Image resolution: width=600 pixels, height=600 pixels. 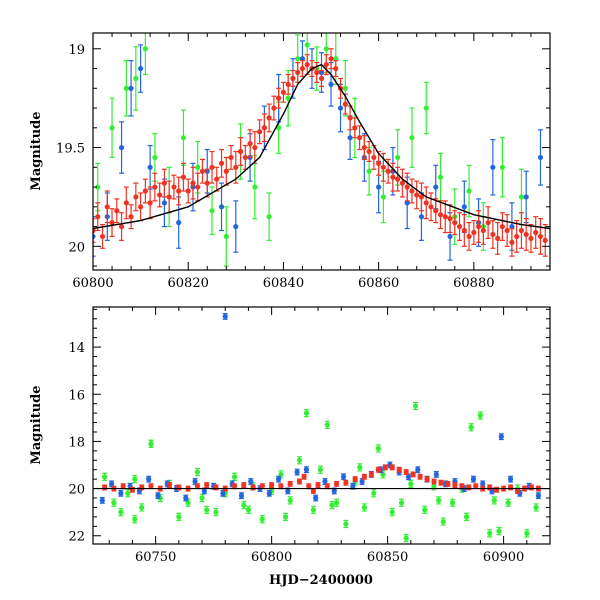 I want to click on x-tick-label: 60900, so click(x=503, y=557).